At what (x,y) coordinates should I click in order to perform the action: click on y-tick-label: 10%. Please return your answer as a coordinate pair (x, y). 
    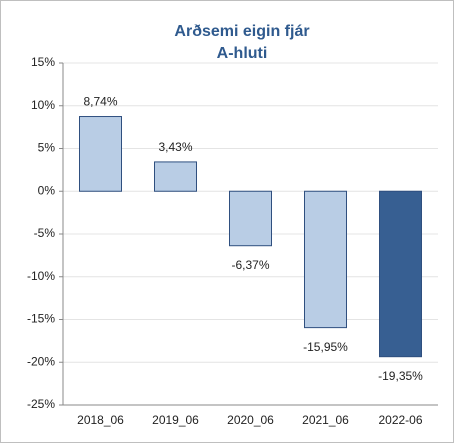
    Looking at the image, I should click on (43, 105).